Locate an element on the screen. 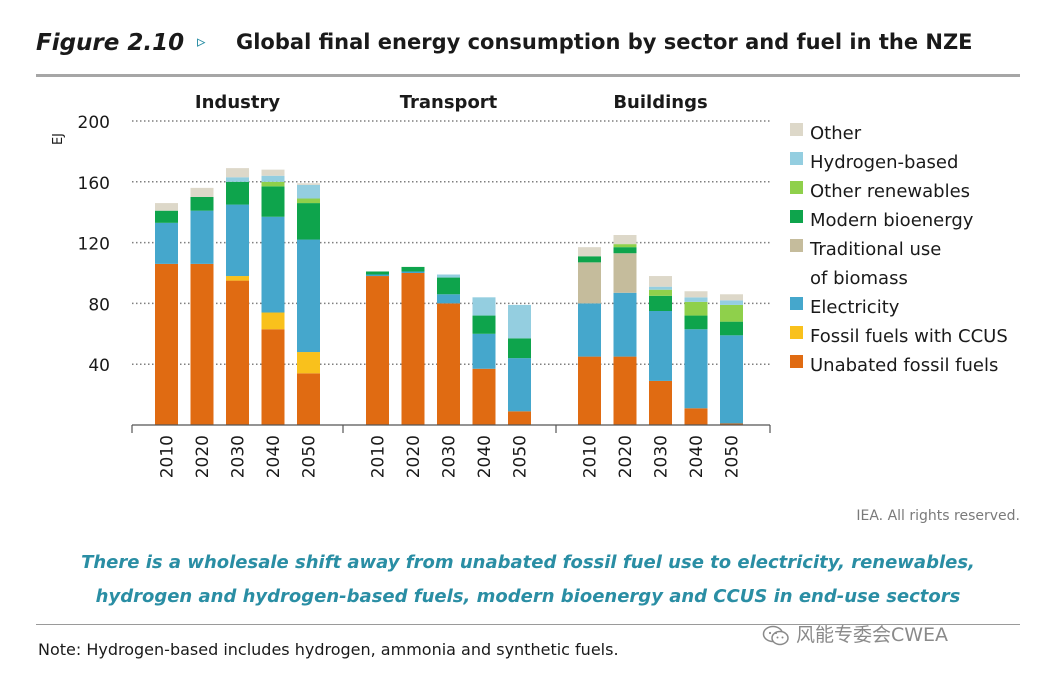 The height and width of the screenshot is (678, 1042). legend-swatch-other is located at coordinates (796, 129).